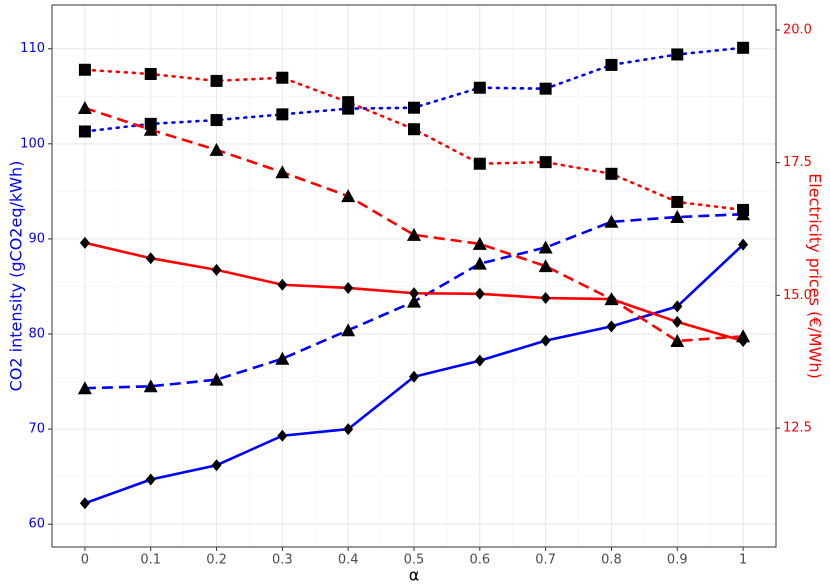 This screenshot has height=588, width=830. Describe the element at coordinates (479, 560) in the screenshot. I see `x-tick-label: 0.6` at that location.